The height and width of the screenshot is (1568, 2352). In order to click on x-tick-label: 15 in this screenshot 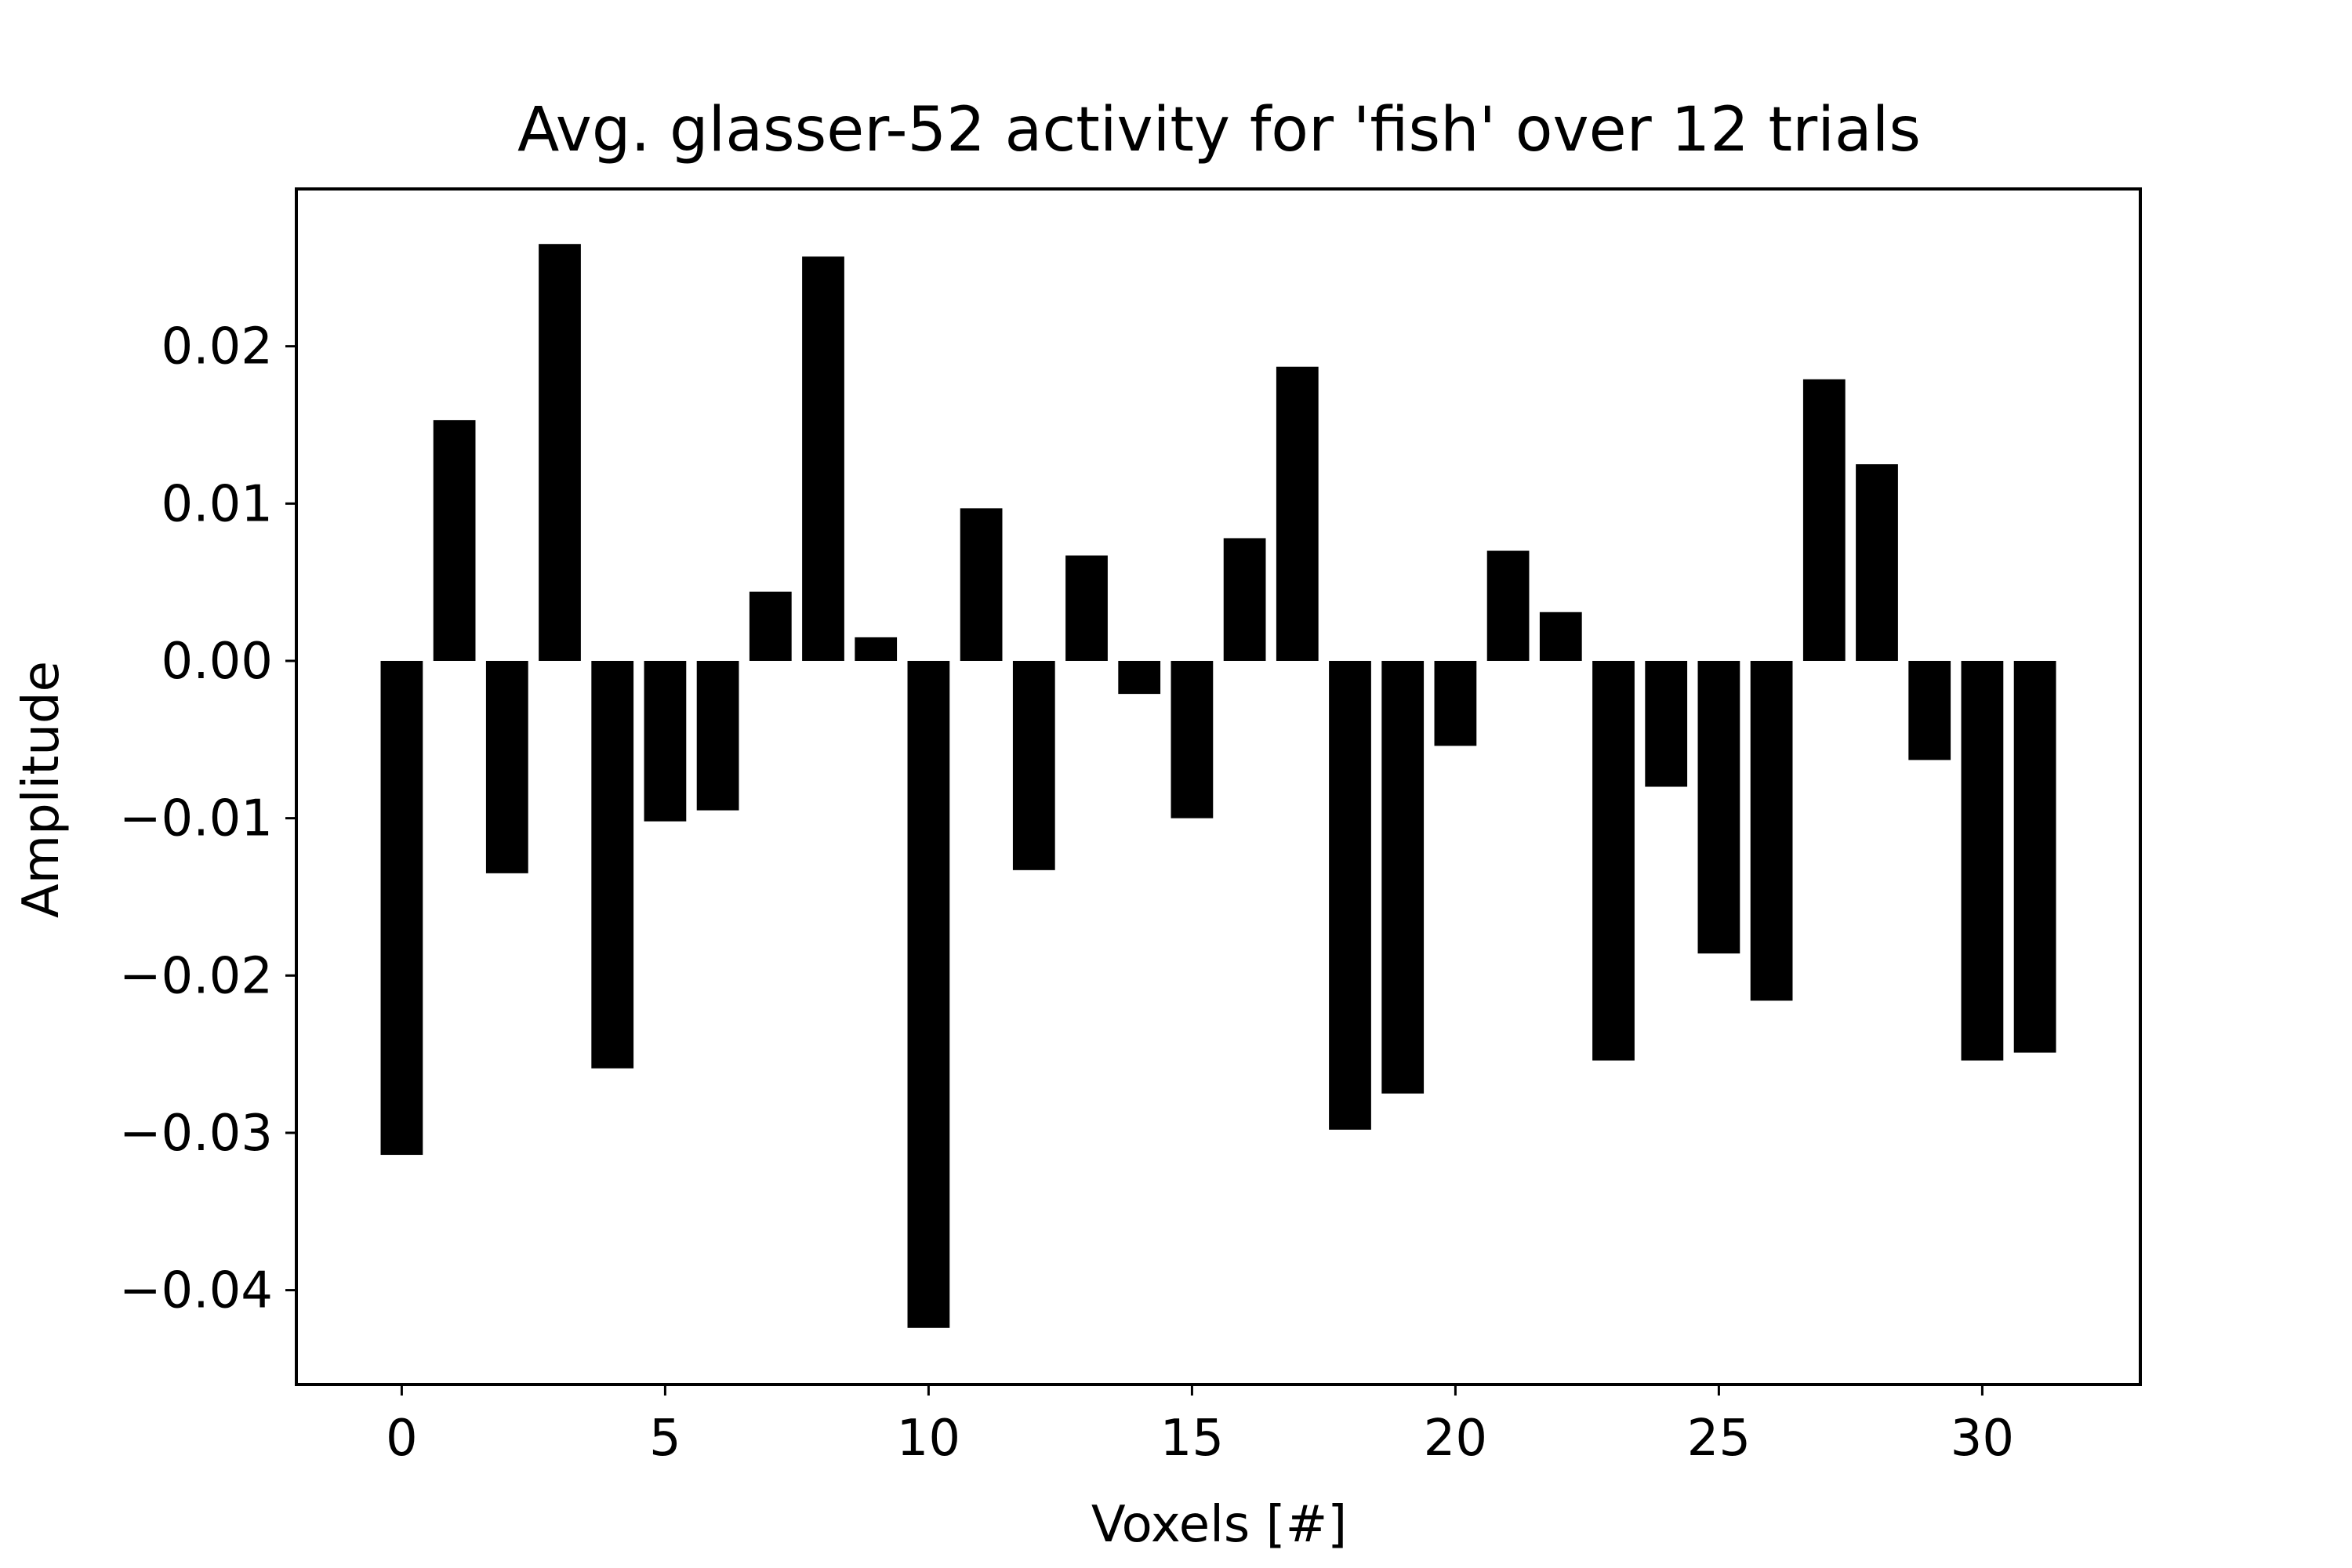, I will do `click(1192, 1439)`.